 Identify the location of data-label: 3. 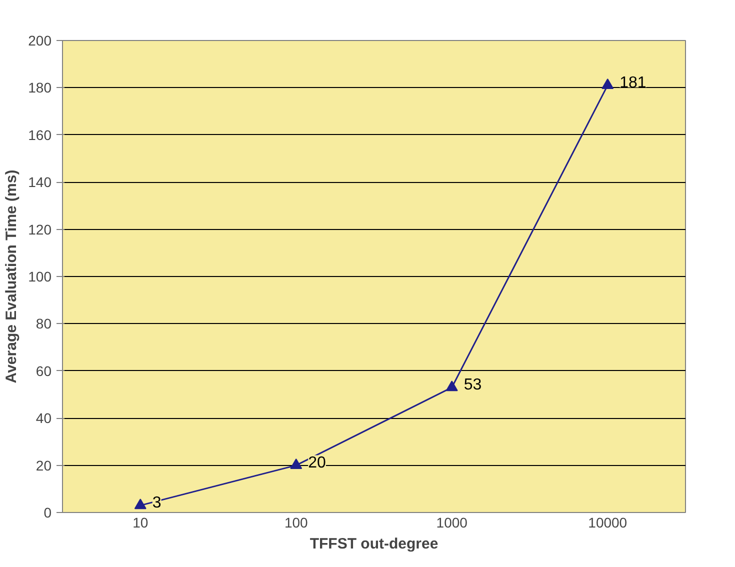
(157, 503).